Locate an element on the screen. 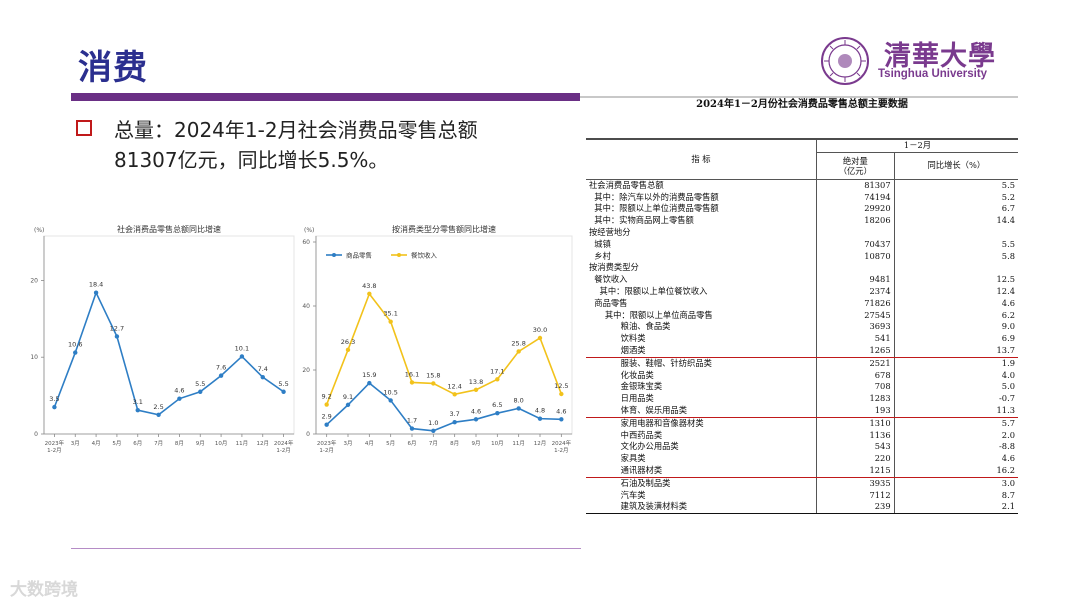 This screenshot has height=608, width=1080. x-tick-label: 5月 is located at coordinates (390, 443).